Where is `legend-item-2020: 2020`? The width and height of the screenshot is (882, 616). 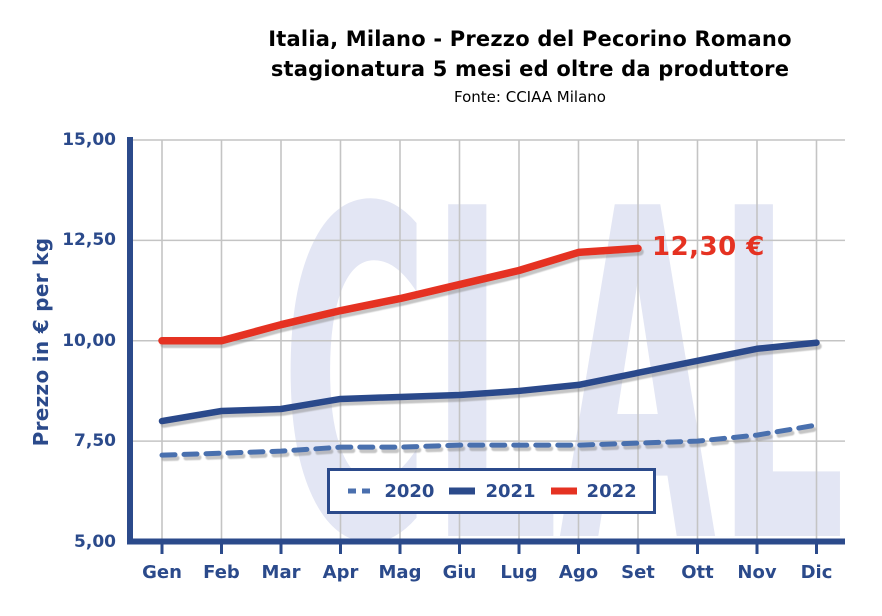 legend-item-2020: 2020 is located at coordinates (390, 491).